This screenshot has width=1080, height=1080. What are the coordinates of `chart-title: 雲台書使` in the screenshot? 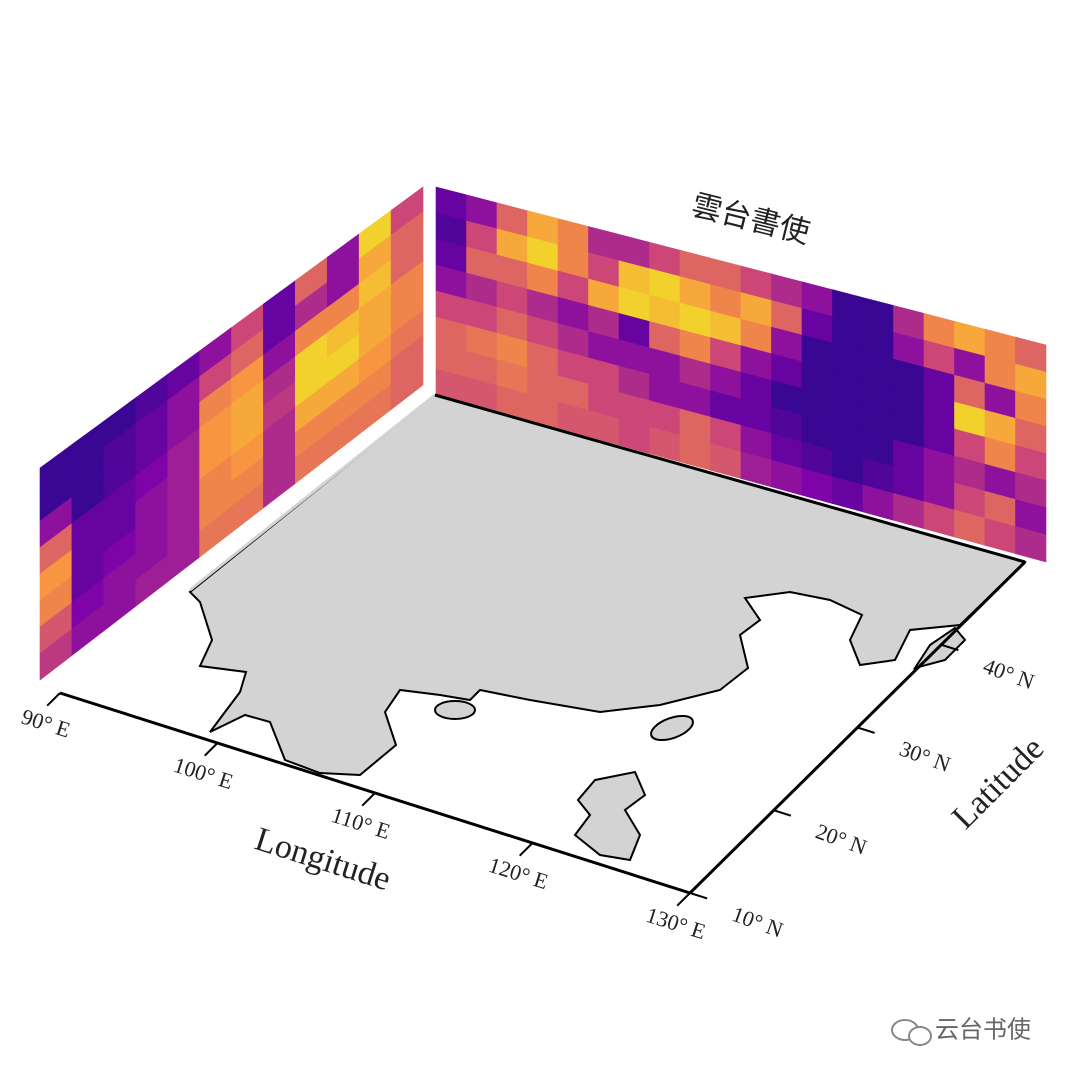 It's located at (750, 219).